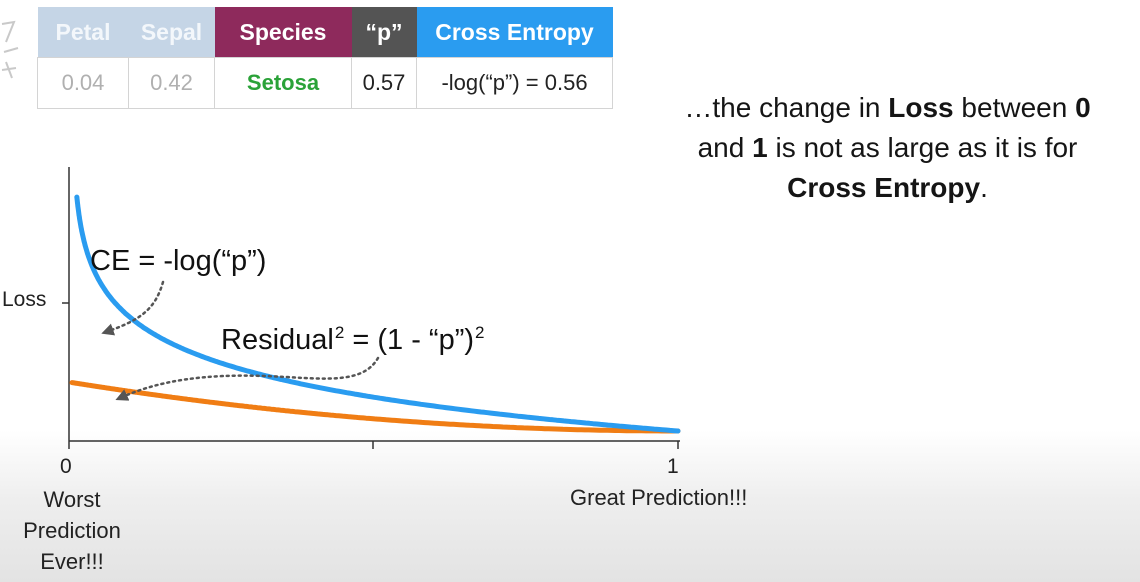 This screenshot has height=582, width=1140. I want to click on note-text-1: …the change in, so click(786, 107).